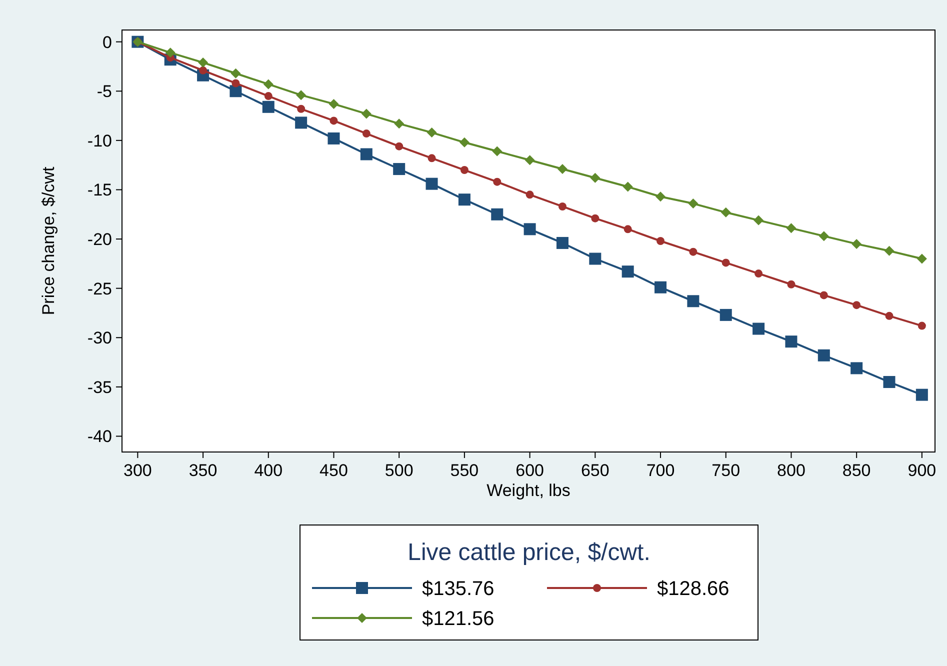 The image size is (947, 666). What do you see at coordinates (99, 288) in the screenshot?
I see `y-tick-label: -25` at bounding box center [99, 288].